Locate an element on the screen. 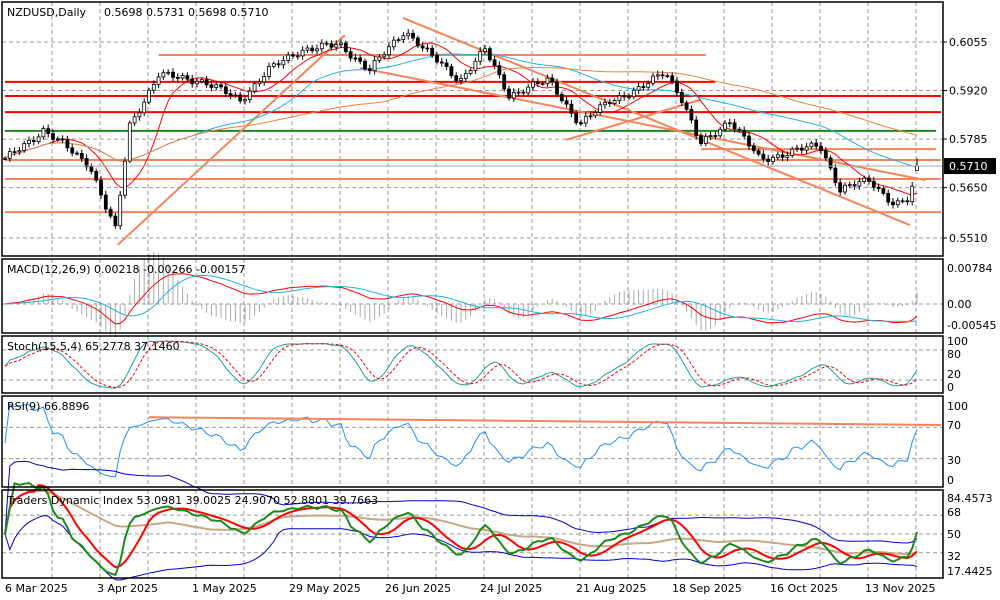  stoch-main-line is located at coordinates (461, 364).